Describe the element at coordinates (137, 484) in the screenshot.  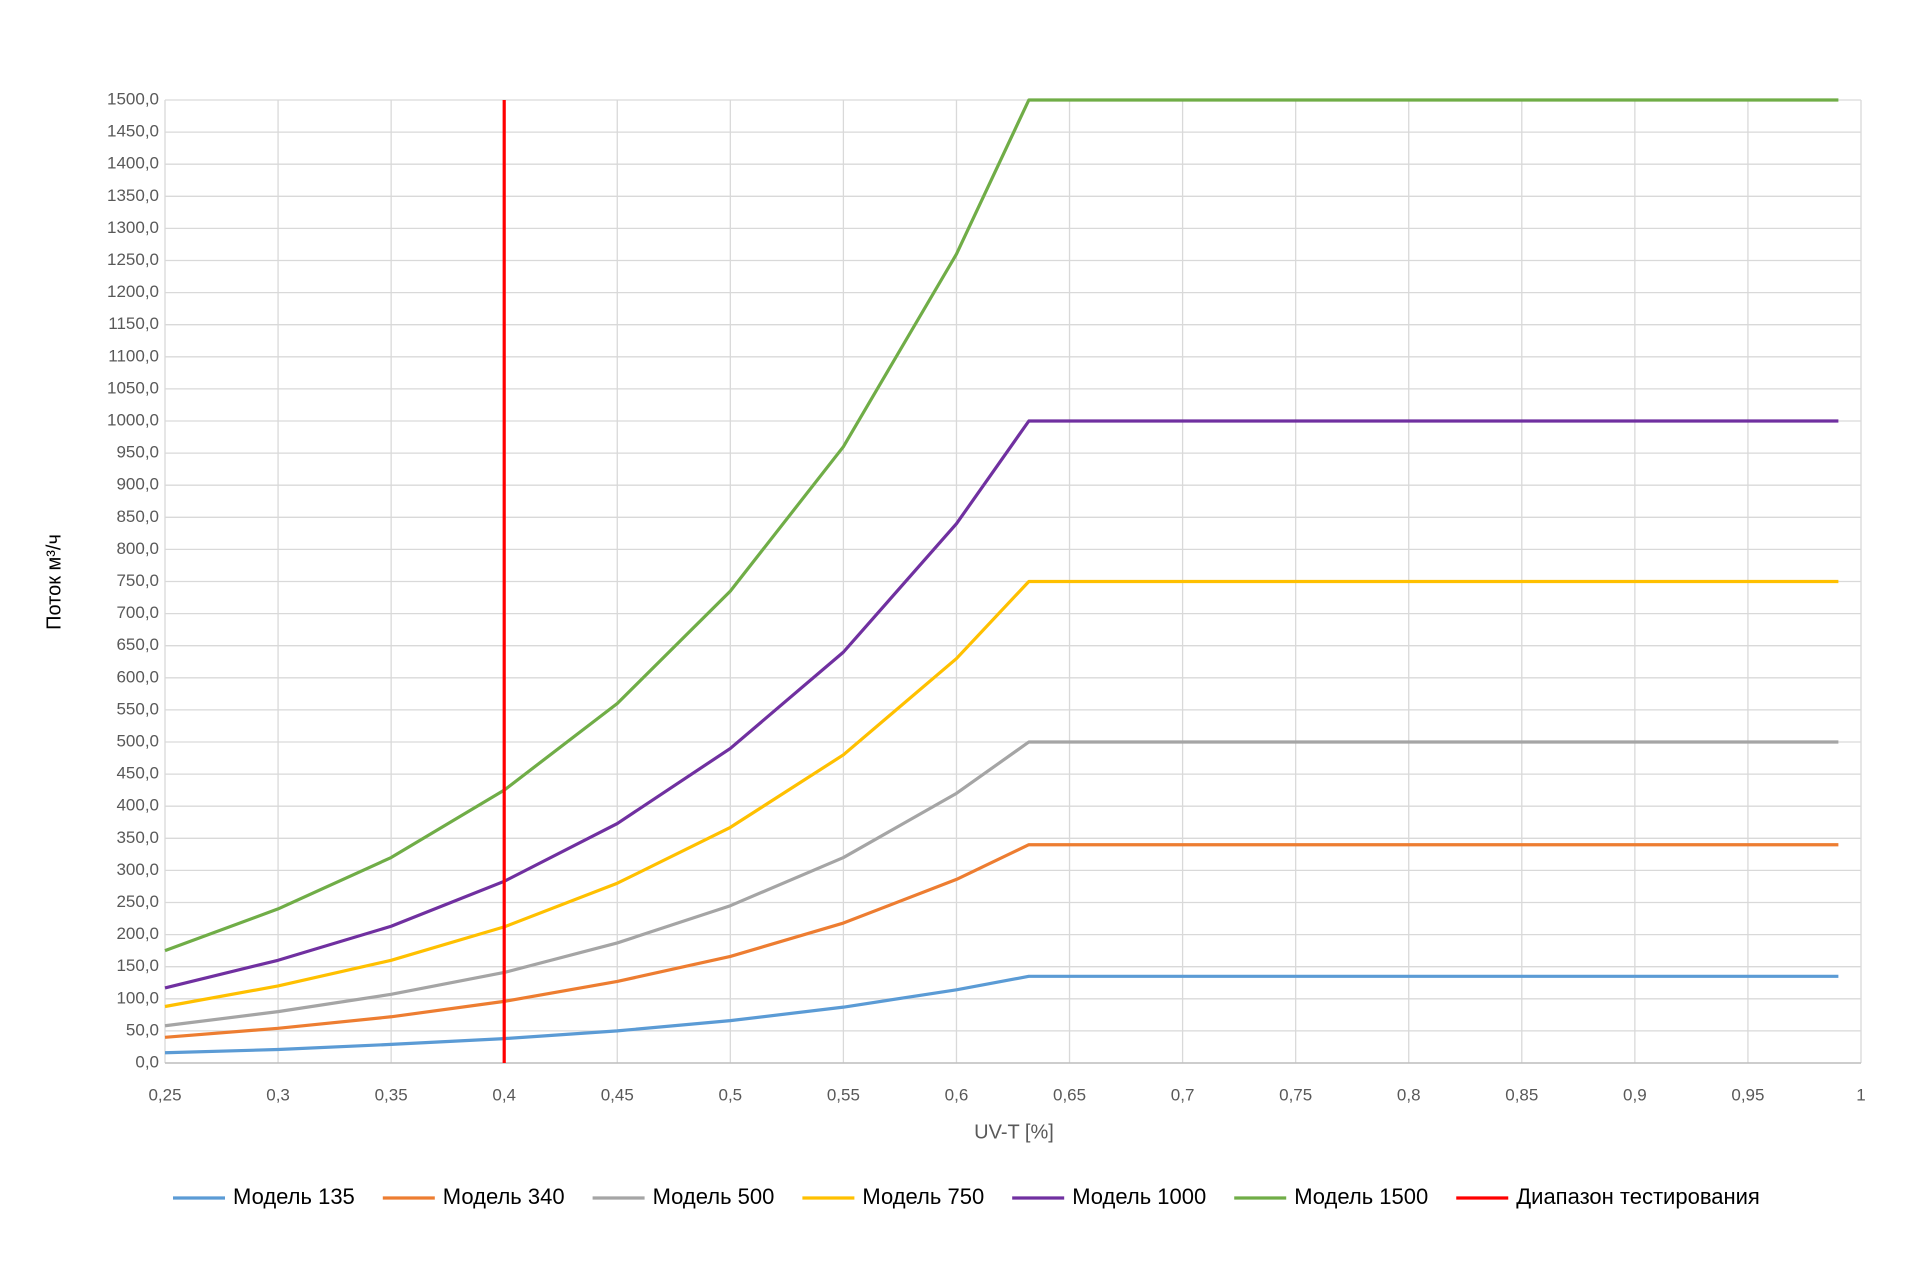
I see `y-tick-label: 900,0` at that location.